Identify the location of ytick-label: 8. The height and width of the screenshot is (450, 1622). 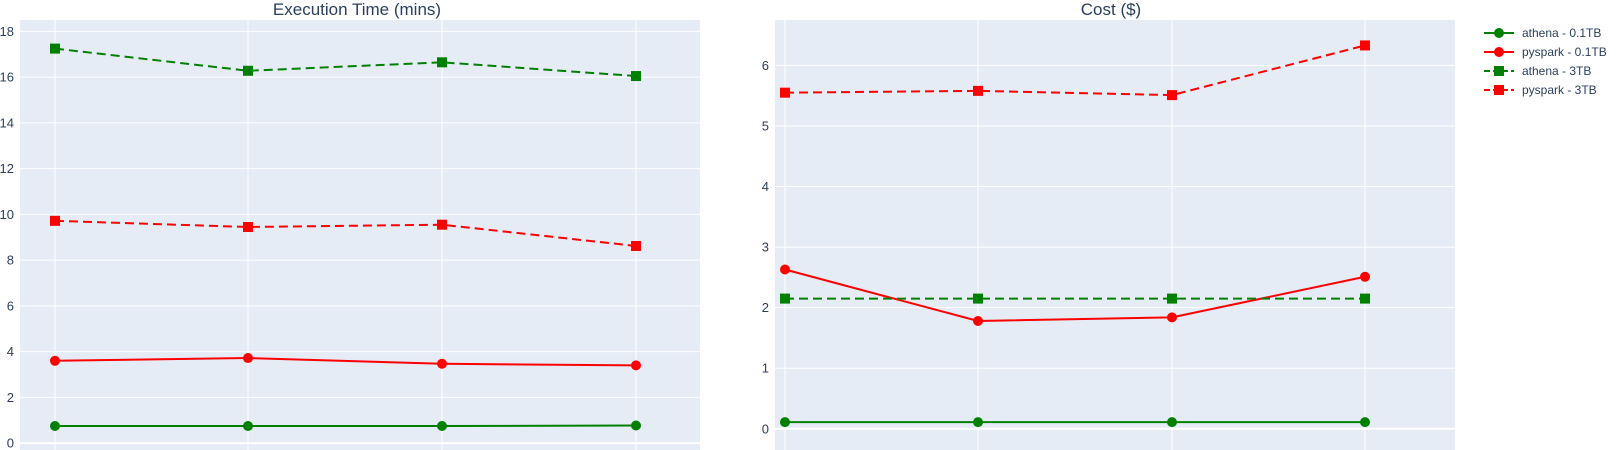
(10, 260).